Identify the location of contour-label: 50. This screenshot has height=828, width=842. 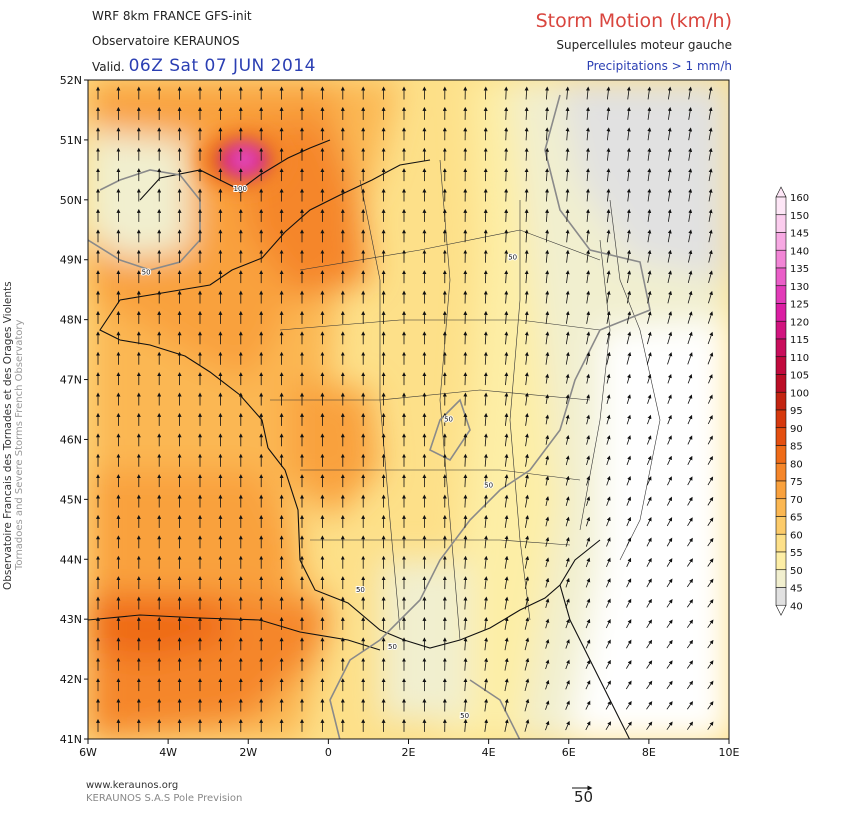
(488, 485).